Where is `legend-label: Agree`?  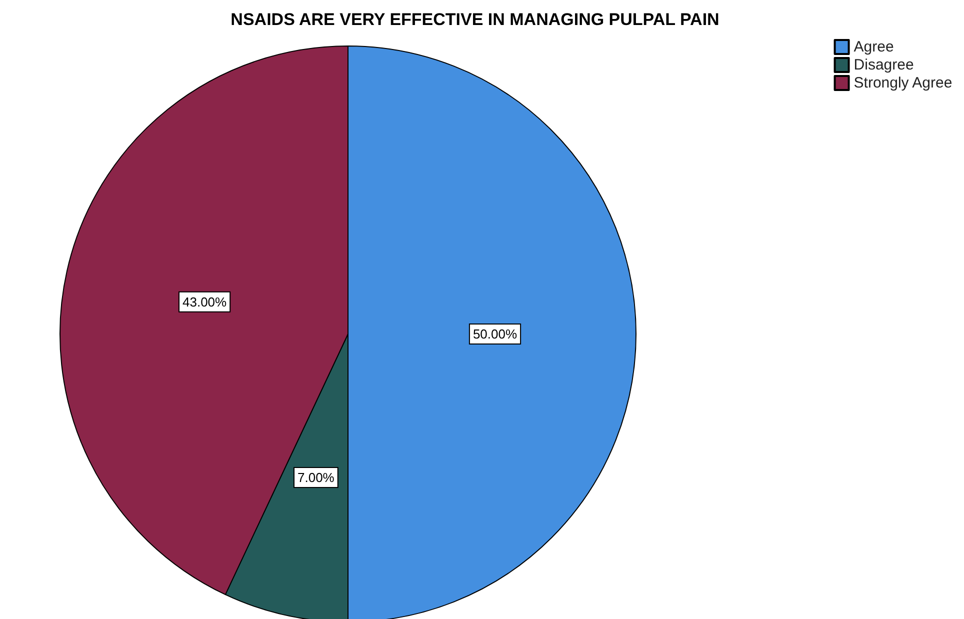 legend-label: Agree is located at coordinates (874, 47).